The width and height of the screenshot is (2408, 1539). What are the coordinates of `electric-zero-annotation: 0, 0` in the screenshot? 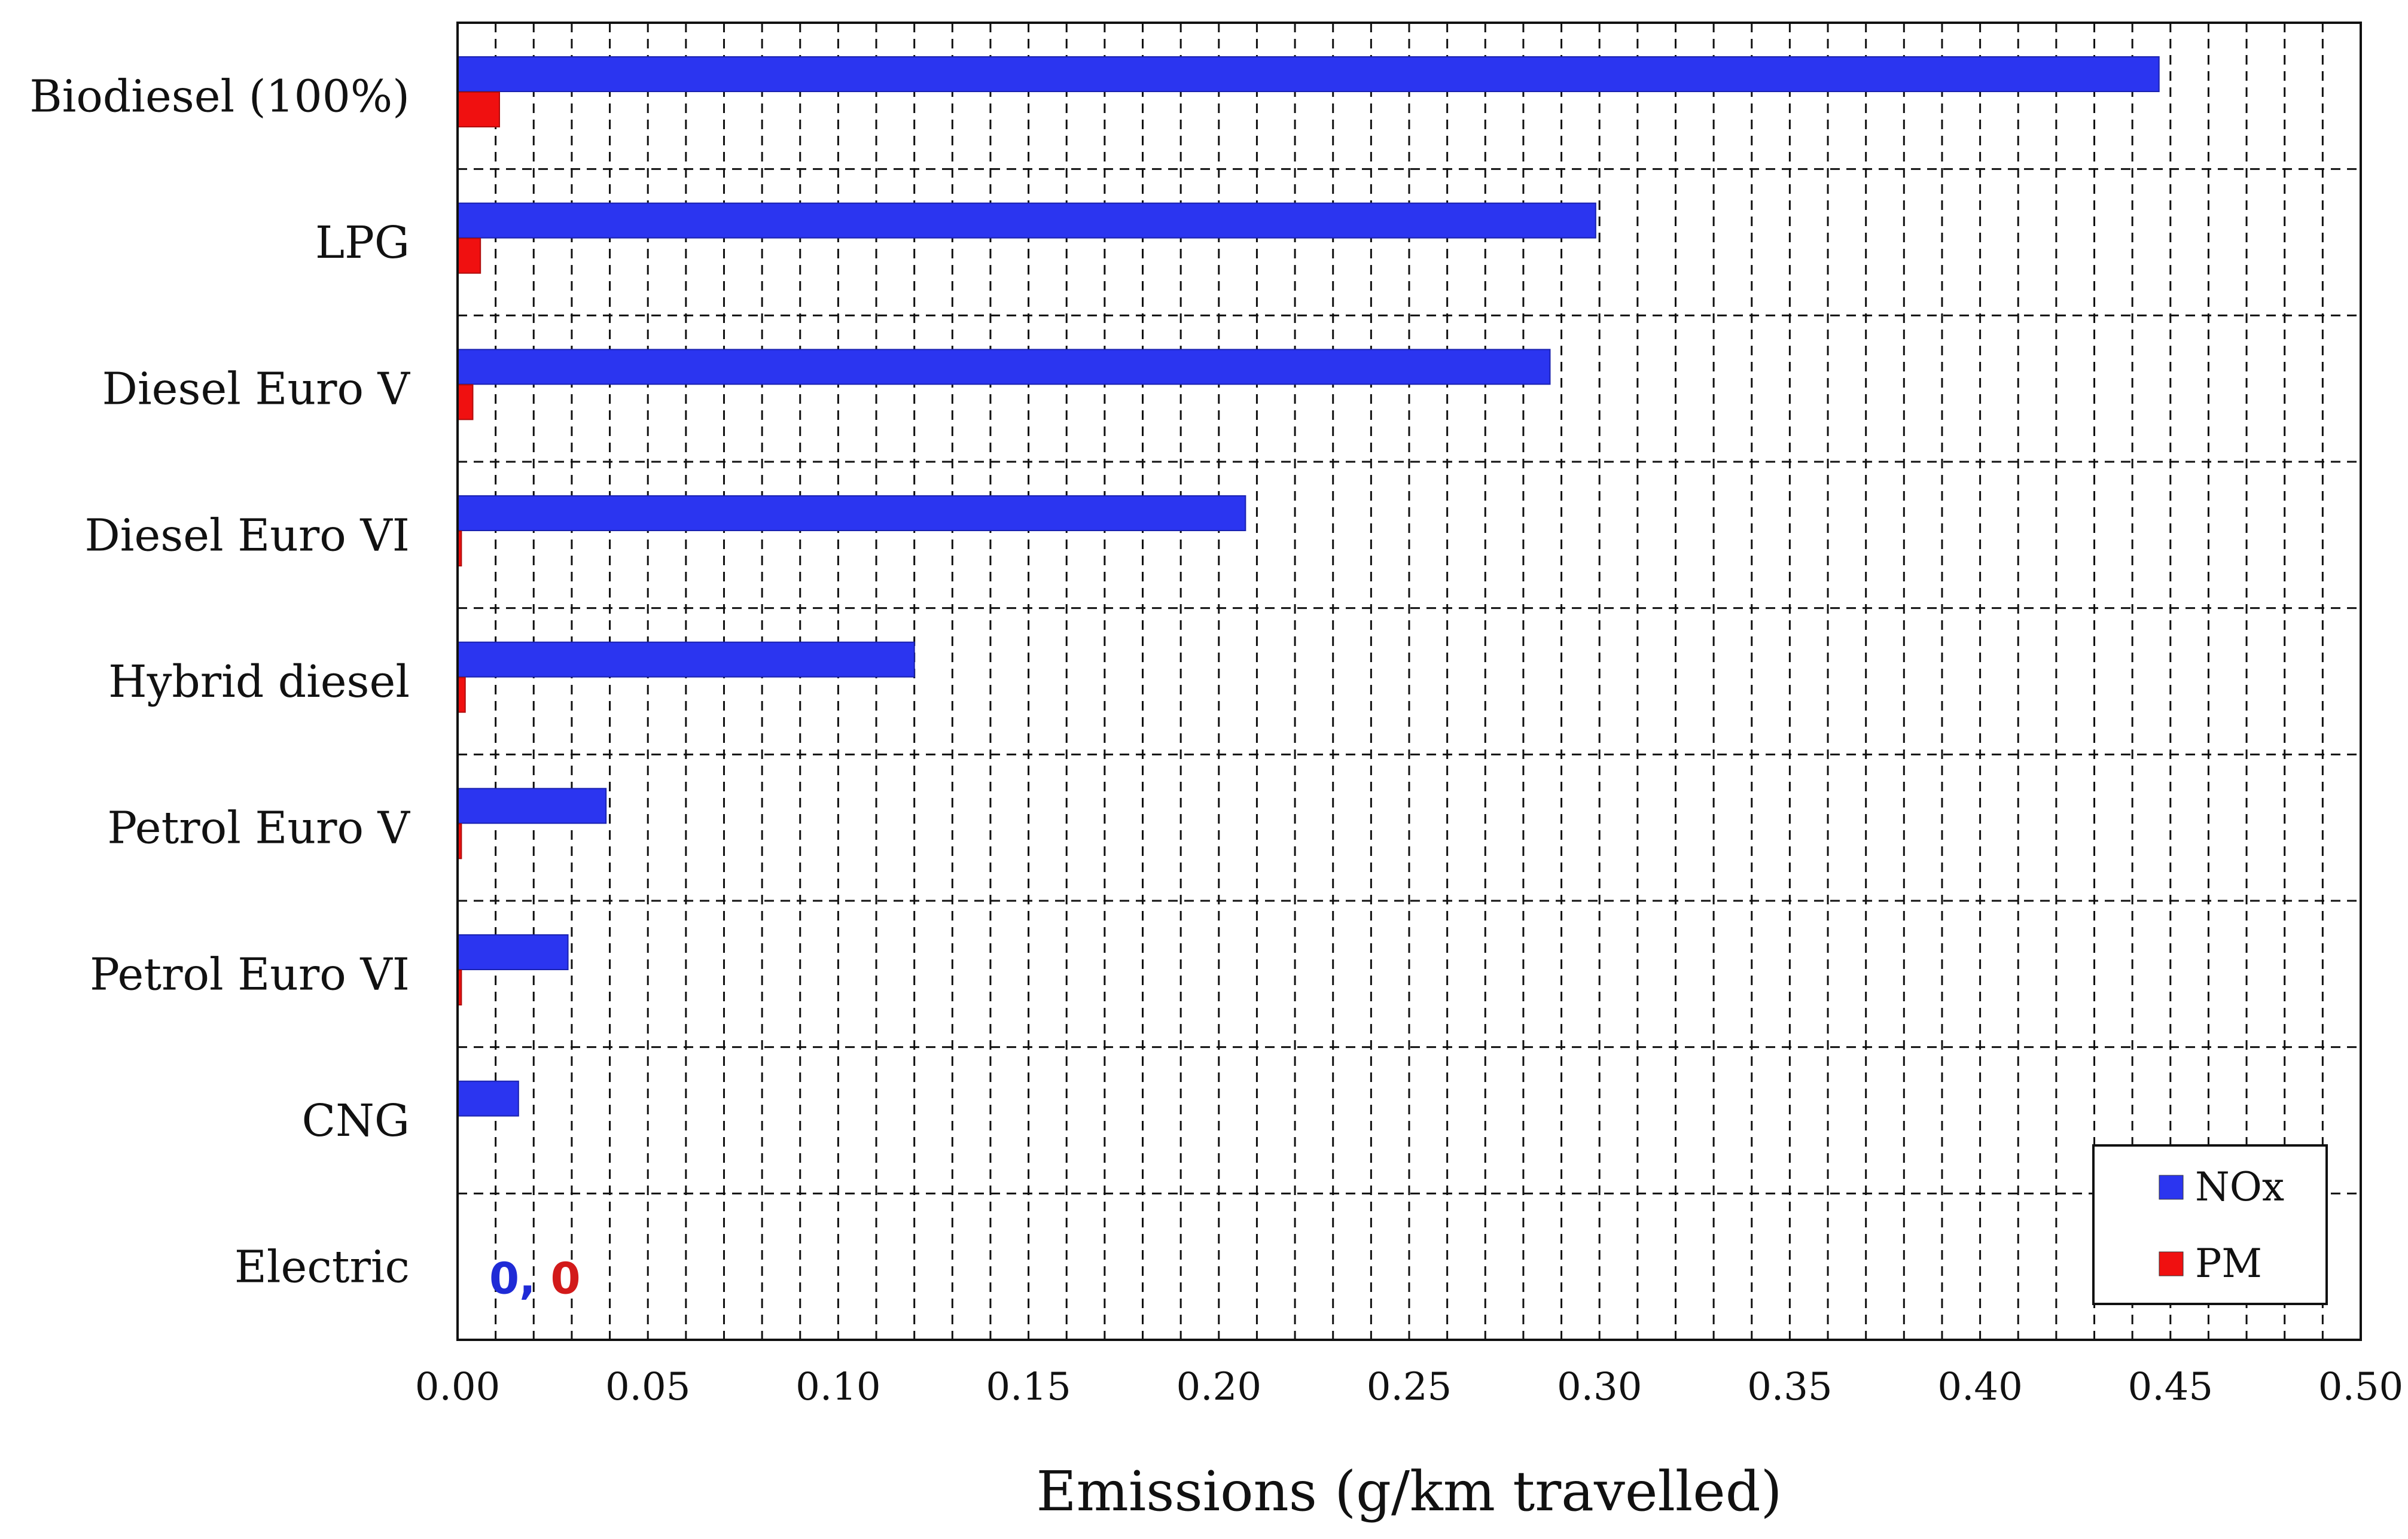 It's located at (535, 1279).